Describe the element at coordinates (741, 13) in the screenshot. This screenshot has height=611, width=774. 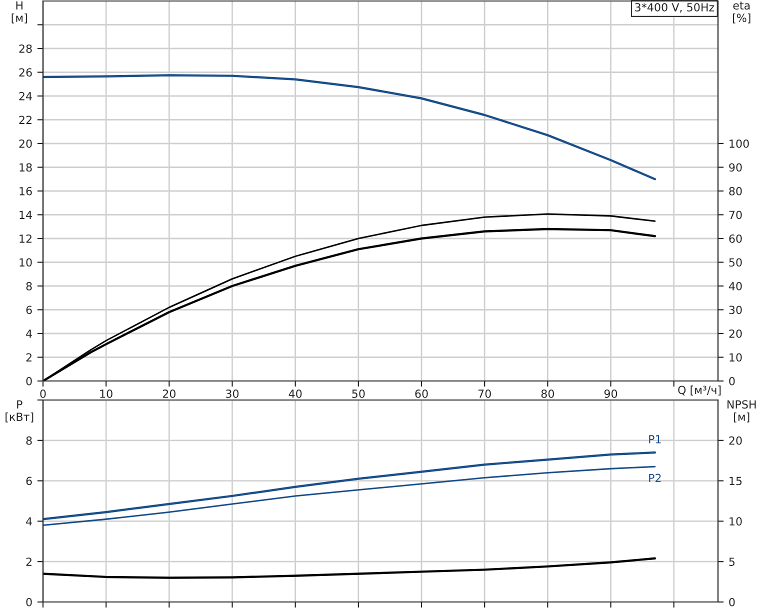
I see `y2-axis-title: eta [%]` at that location.